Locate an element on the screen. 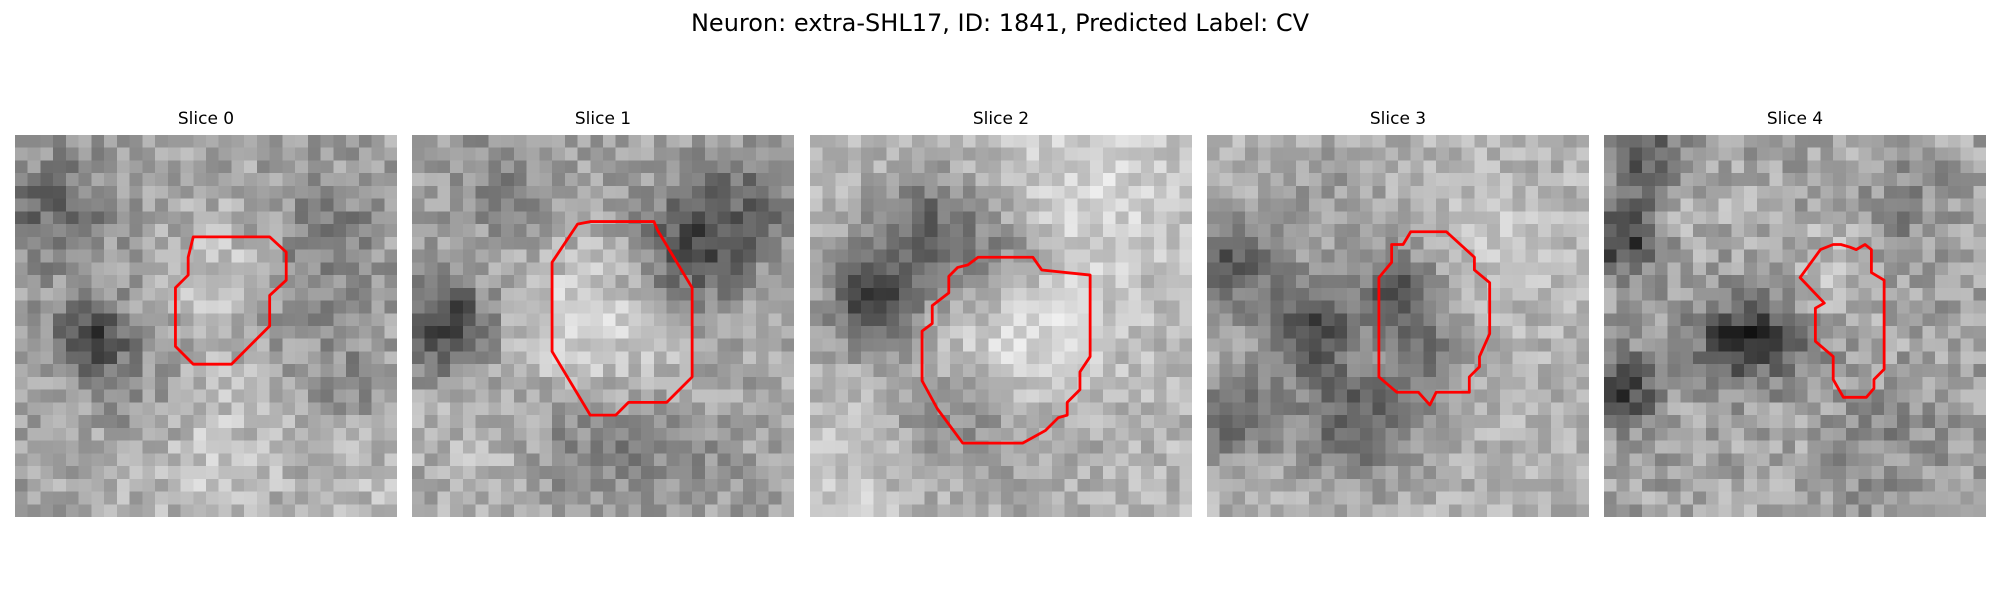 This screenshot has height=600, width=2000. slice-panel-3: Slice 3 is located at coordinates (1398, 312).